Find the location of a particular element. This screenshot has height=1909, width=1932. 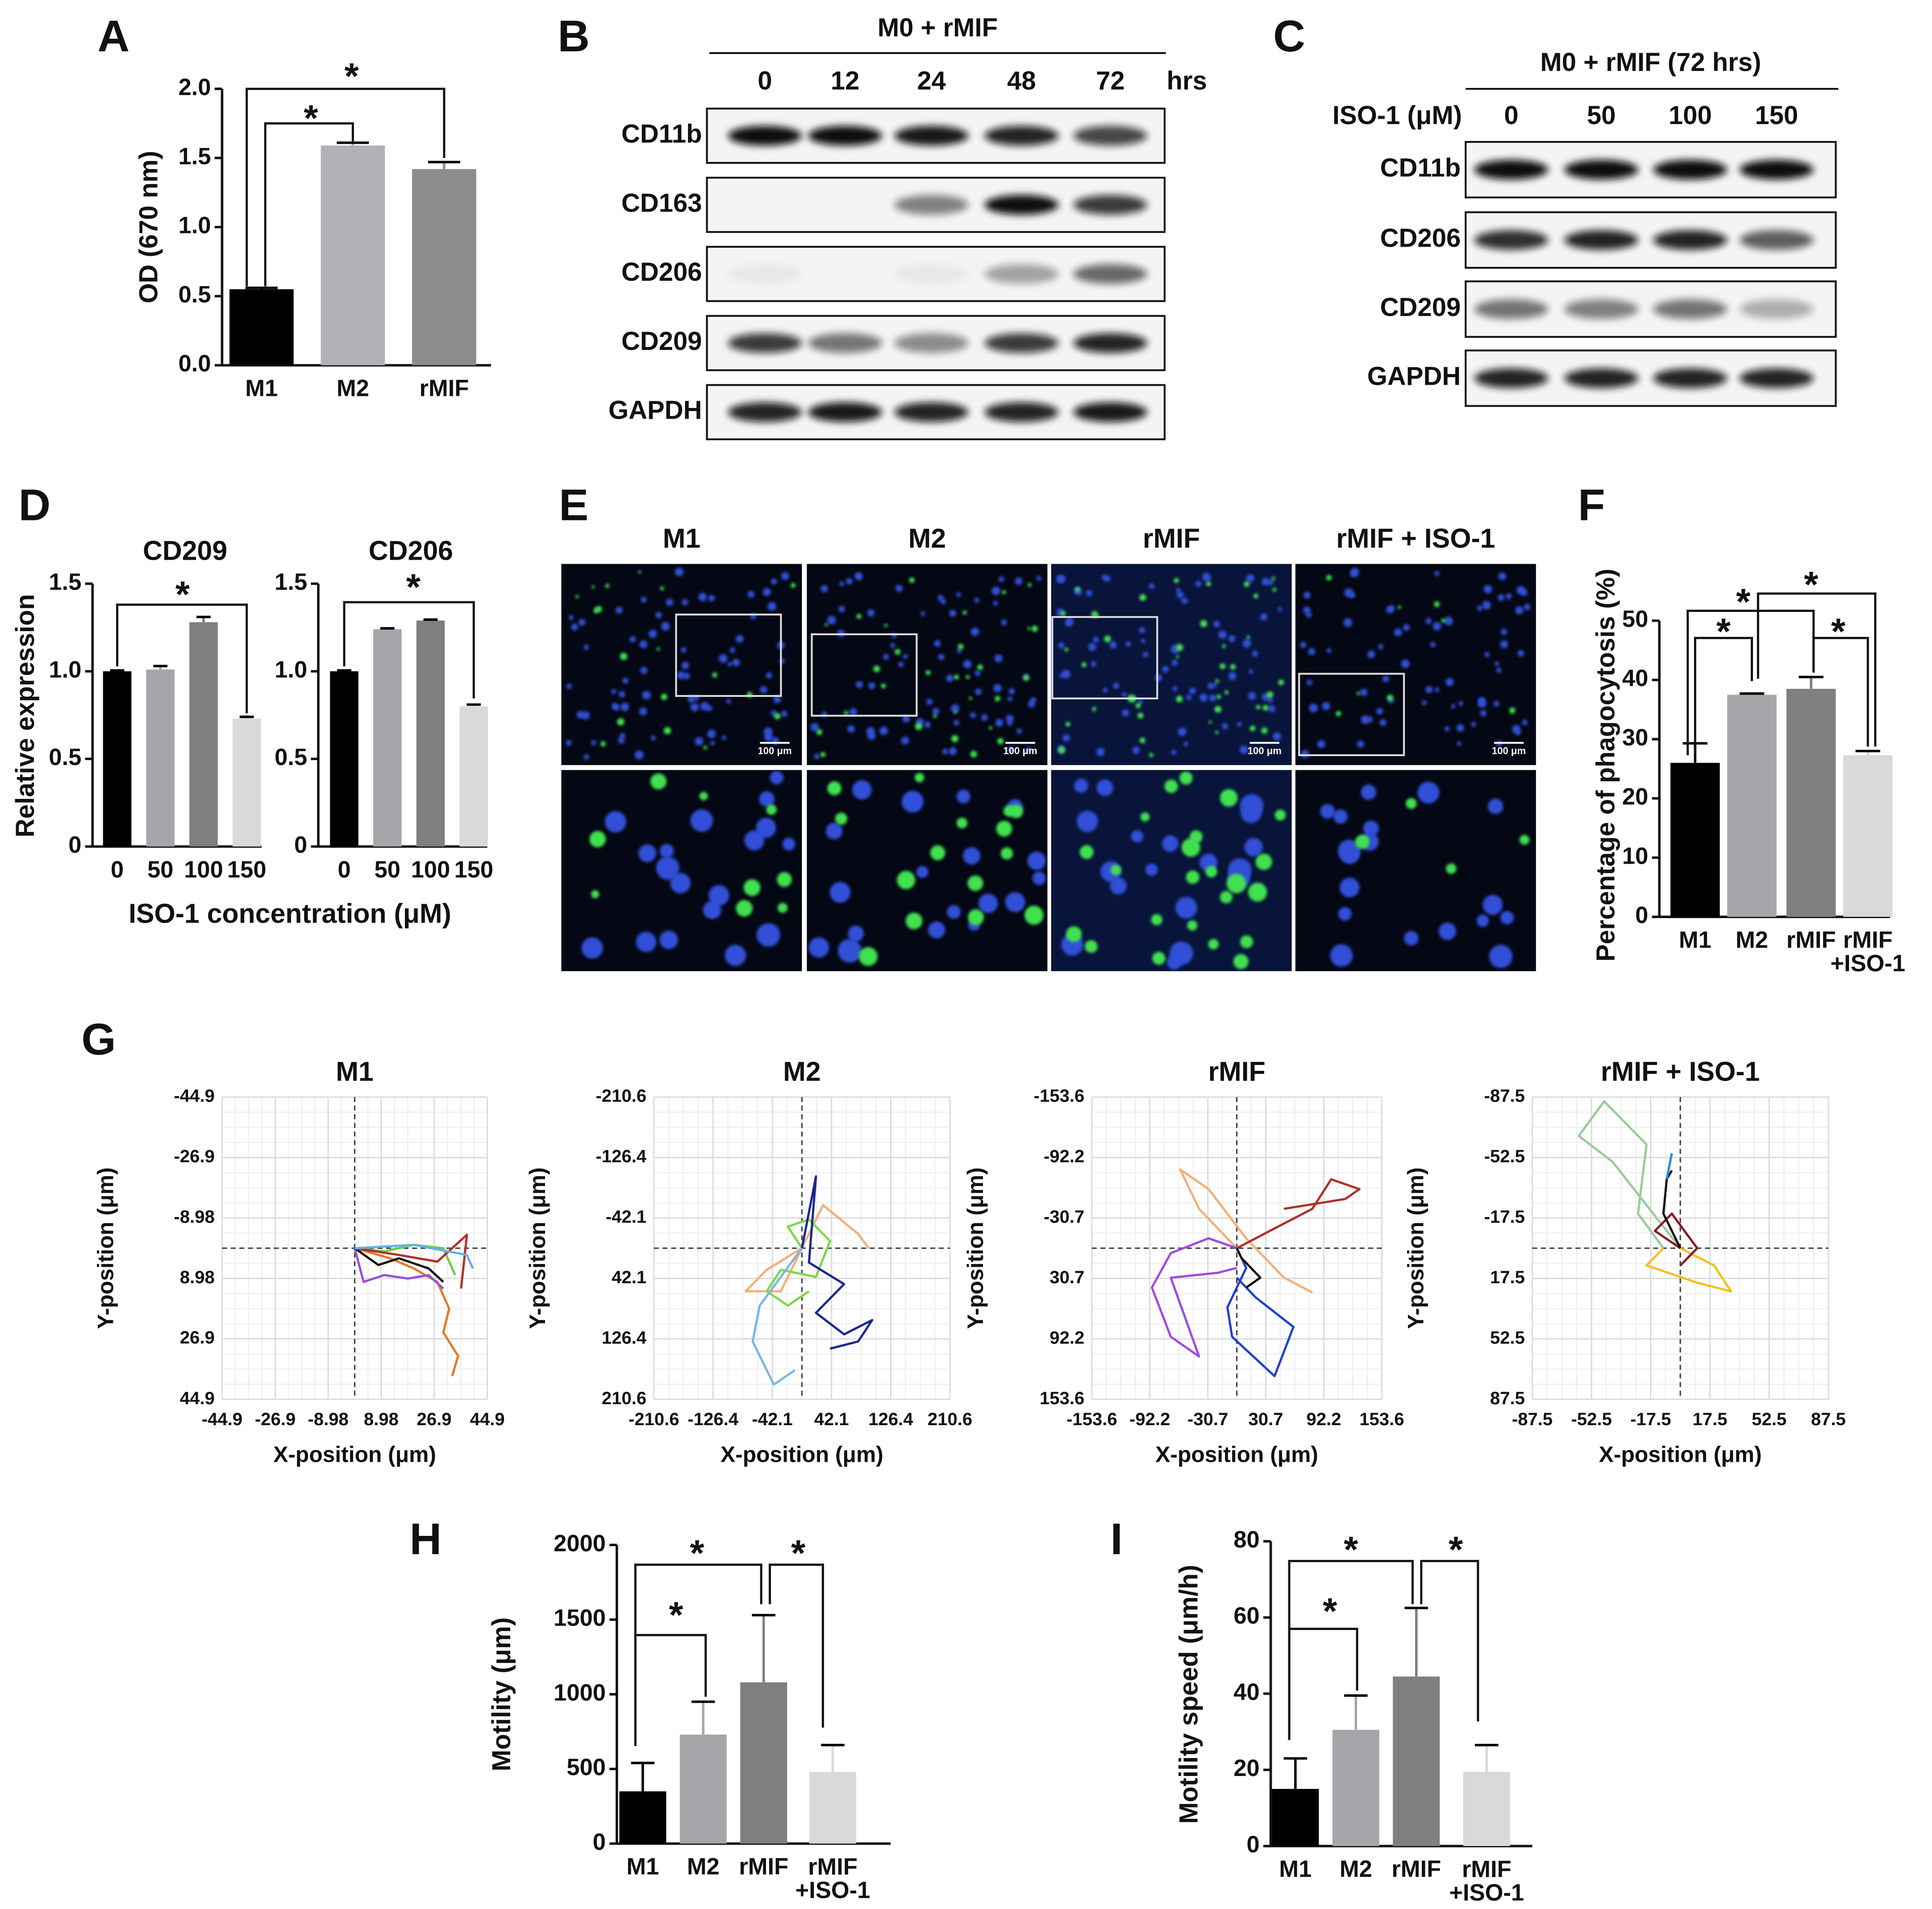

protein-label: CD11b is located at coordinates (661, 133).